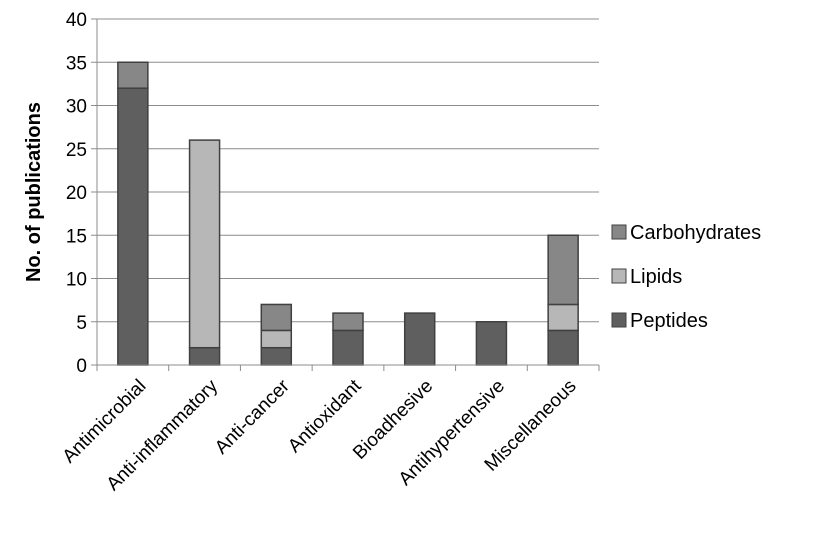 Image resolution: width=839 pixels, height=549 pixels. I want to click on y-axis-label: No. of publications, so click(34, 192).